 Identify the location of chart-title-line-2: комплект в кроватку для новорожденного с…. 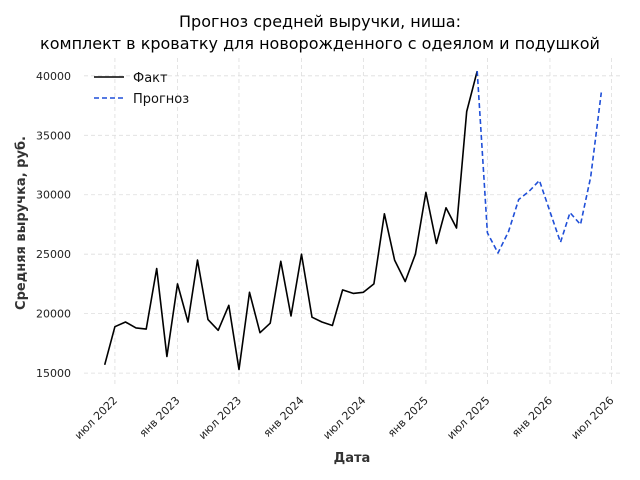
(320, 43).